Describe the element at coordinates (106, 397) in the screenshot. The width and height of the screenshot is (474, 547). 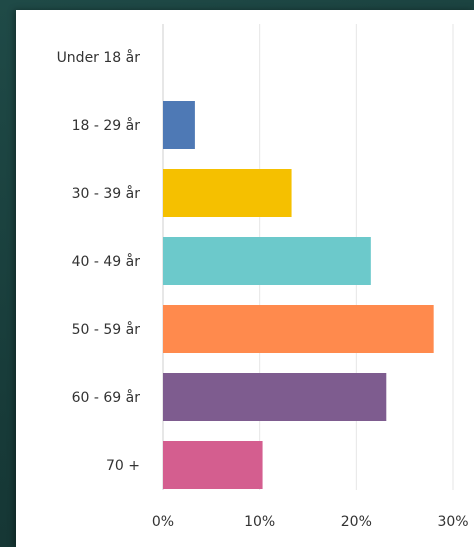
I see `category-label: 60 - 69 år` at that location.